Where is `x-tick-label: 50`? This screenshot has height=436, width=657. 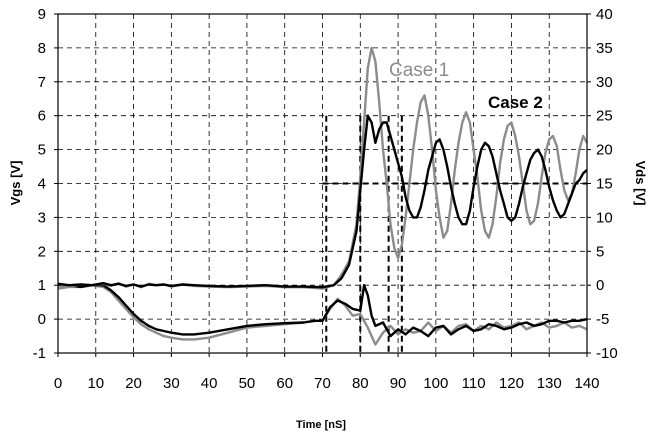 x-tick-label: 50 is located at coordinates (247, 383).